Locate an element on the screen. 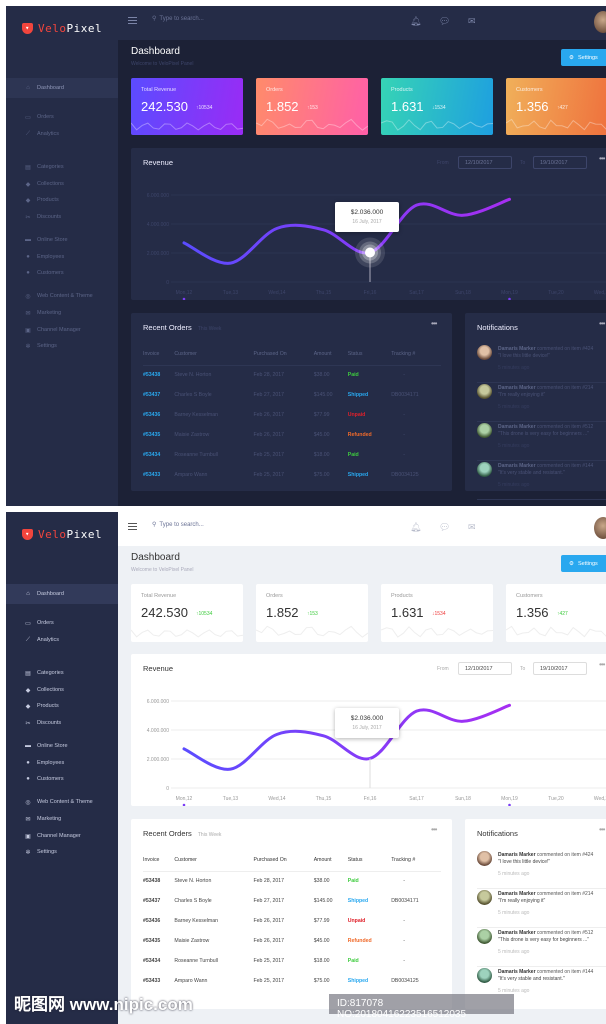 The width and height of the screenshot is (606, 1024). arrow-up-icon: ↑ is located at coordinates (197, 614).